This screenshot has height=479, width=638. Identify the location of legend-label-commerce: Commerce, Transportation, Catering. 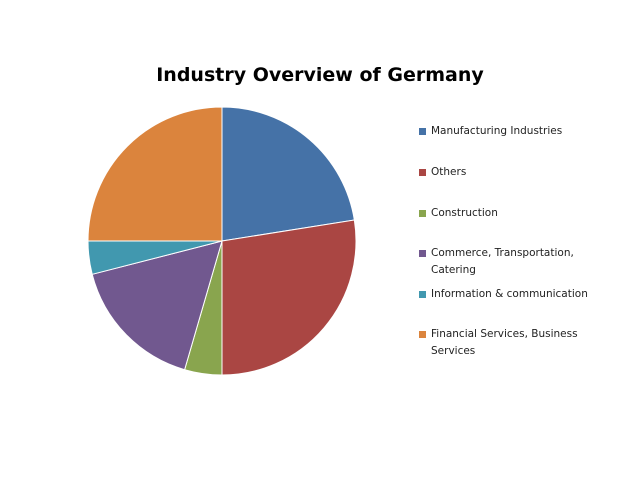
(502, 261).